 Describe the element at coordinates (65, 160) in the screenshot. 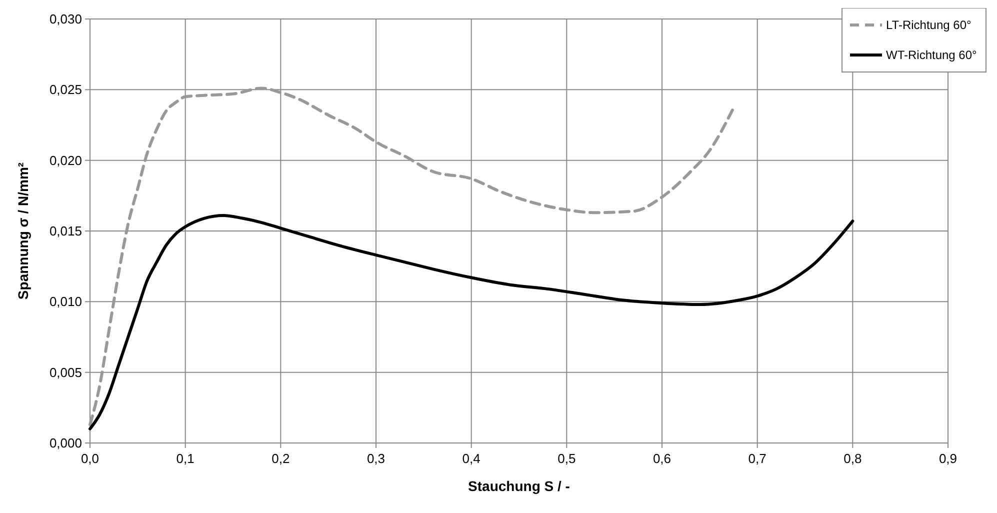

I see `y-tick-label: 0,020` at that location.